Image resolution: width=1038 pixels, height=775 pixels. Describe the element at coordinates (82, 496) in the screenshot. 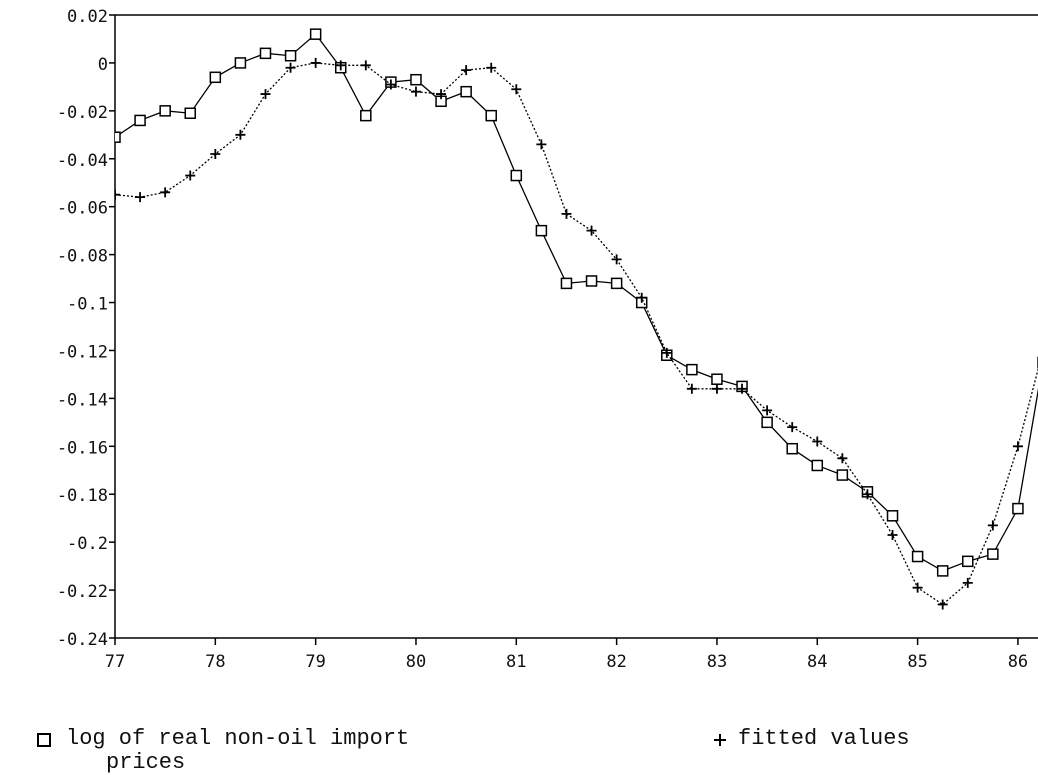

I see `y-tick-label: -0.18` at that location.